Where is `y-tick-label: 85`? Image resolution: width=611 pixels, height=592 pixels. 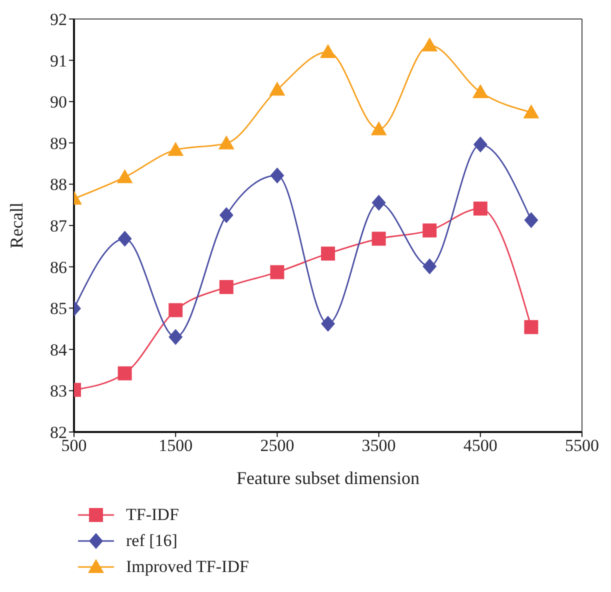
y-tick-label: 85 is located at coordinates (58, 308).